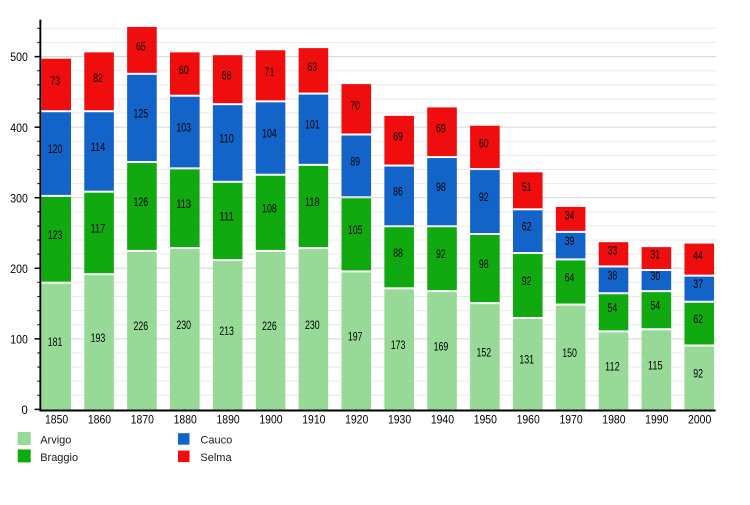  I want to click on svg-text: 0, so click(24, 411).